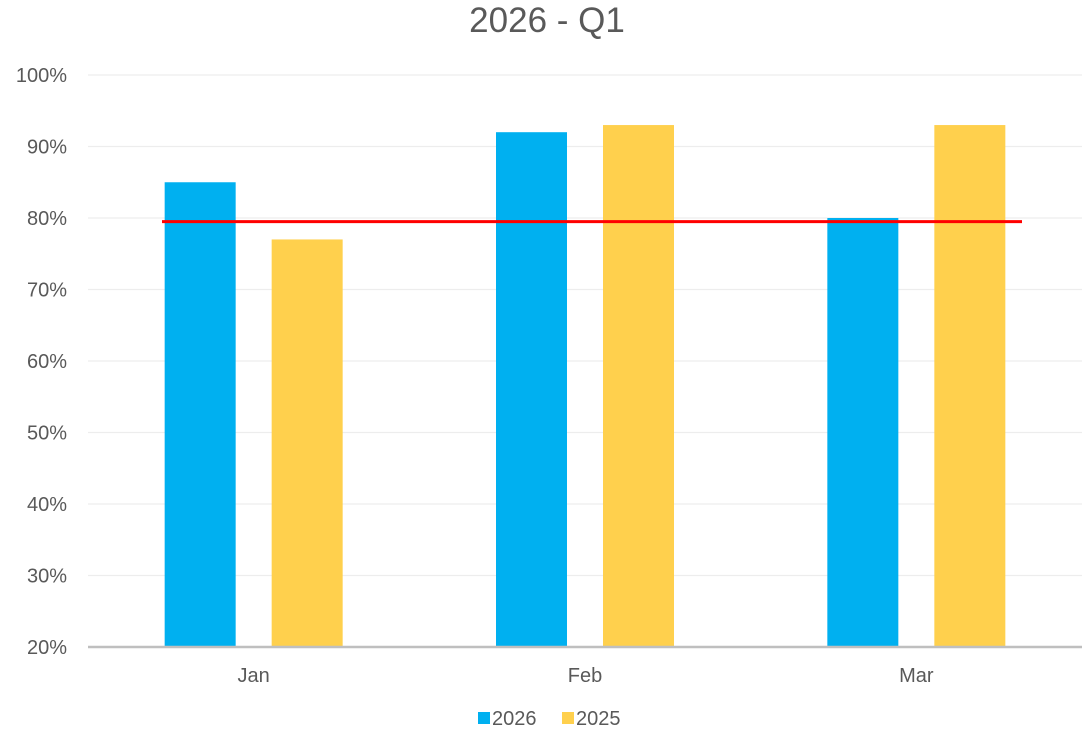 Image resolution: width=1084 pixels, height=738 pixels. I want to click on legend: 2026 2025, so click(549, 719).